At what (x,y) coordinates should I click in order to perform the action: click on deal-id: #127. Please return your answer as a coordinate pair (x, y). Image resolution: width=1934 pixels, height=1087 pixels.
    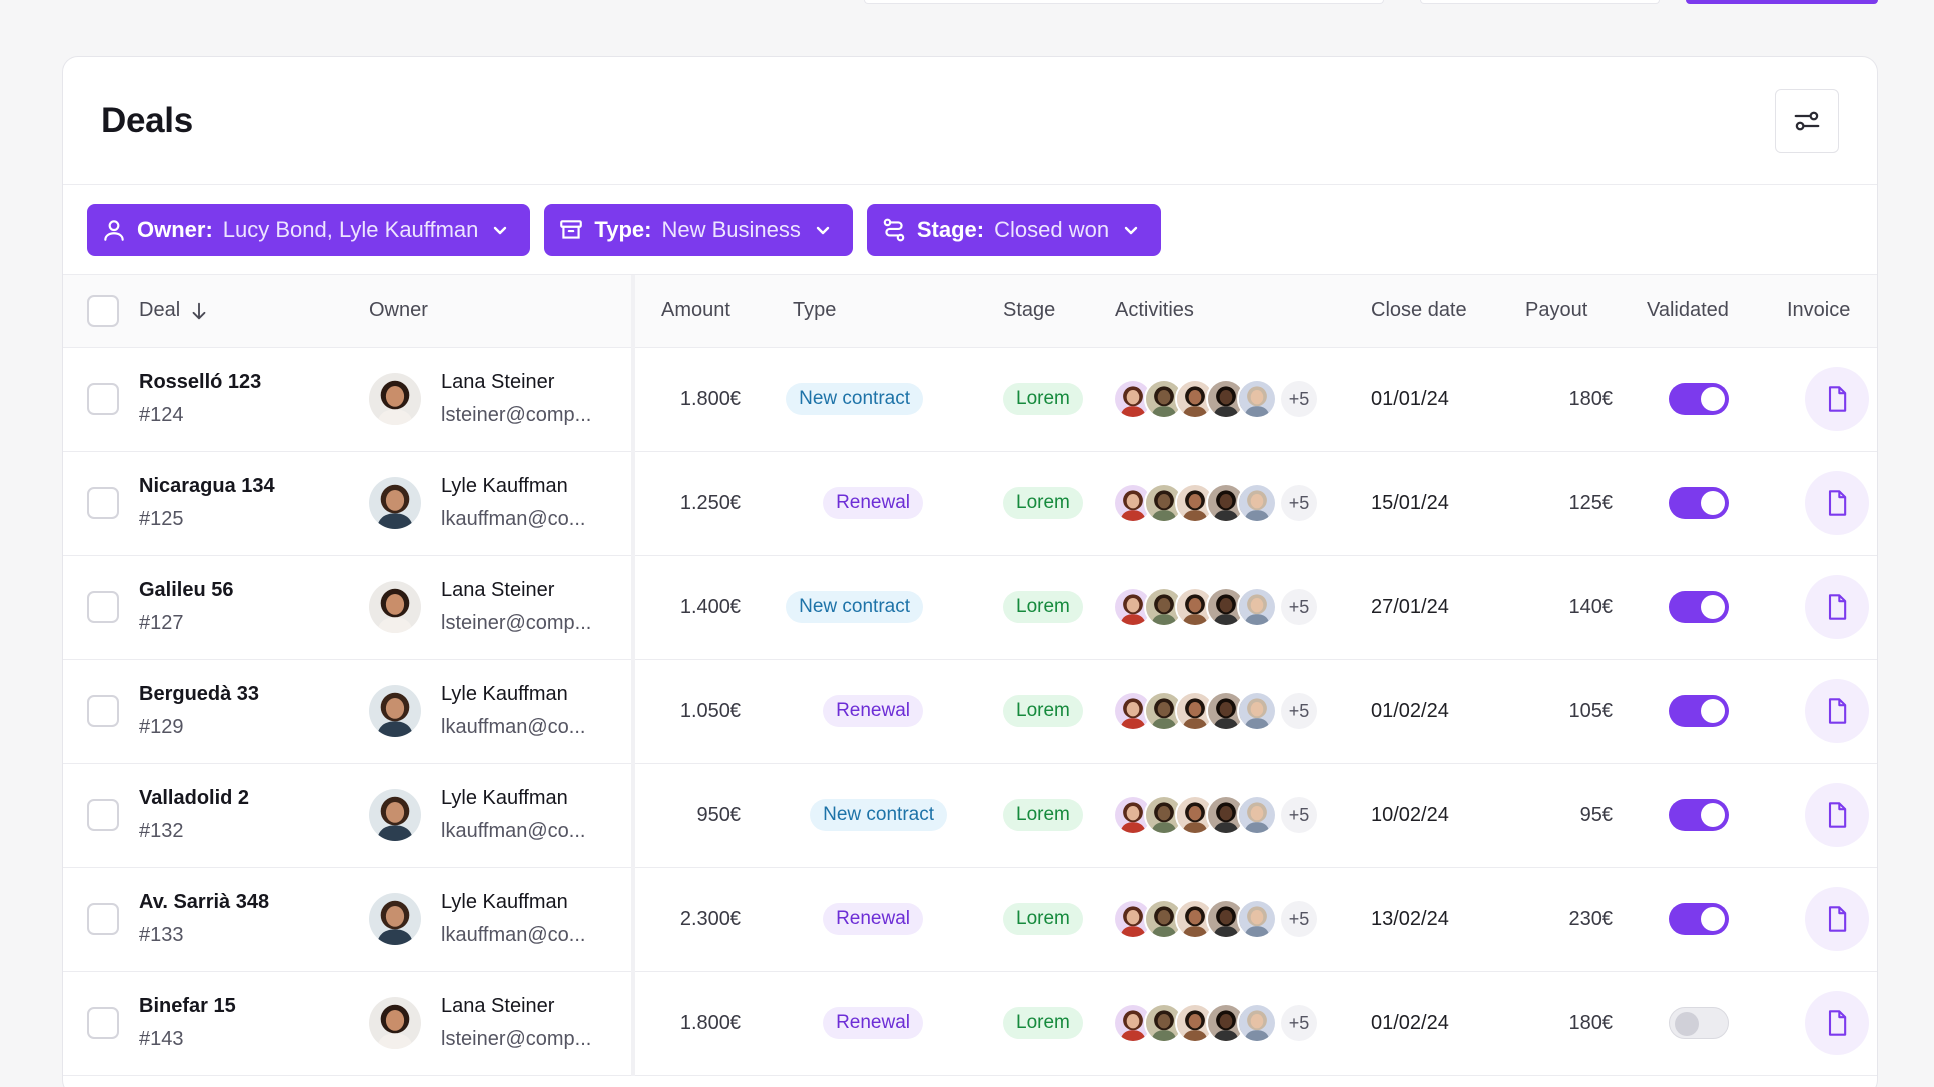
    Looking at the image, I should click on (161, 623).